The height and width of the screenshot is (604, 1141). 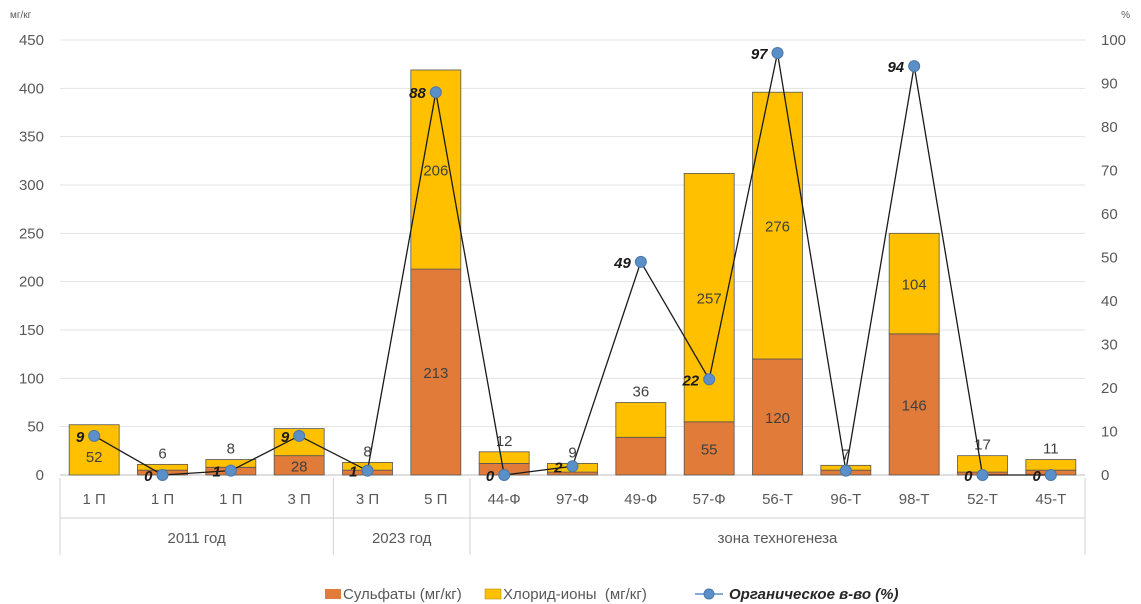 I want to click on x-tick-label: 98-Т, so click(x=914, y=499).